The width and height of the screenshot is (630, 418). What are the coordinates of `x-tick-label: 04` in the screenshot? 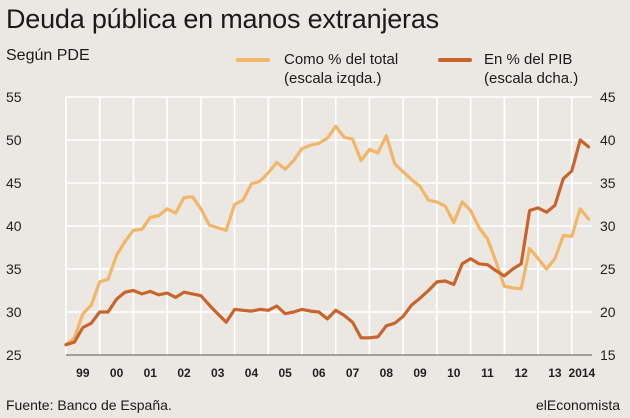 It's located at (252, 373).